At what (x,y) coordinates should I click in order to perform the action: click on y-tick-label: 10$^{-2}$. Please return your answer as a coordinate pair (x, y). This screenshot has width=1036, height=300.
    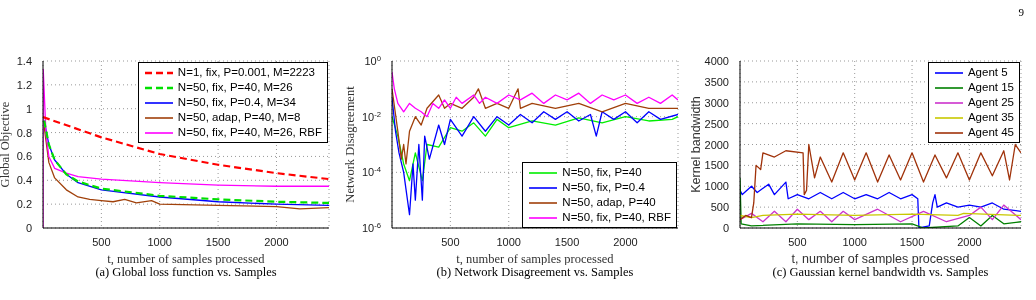
    Looking at the image, I should click on (371, 116).